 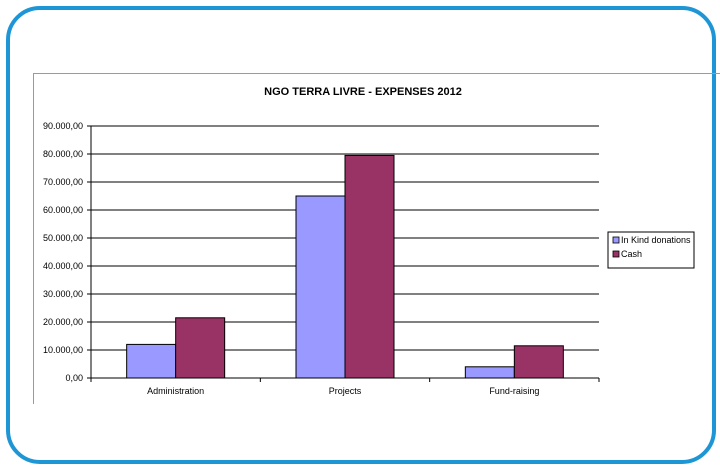 I want to click on x-tick-label: Projects, so click(x=345, y=391).